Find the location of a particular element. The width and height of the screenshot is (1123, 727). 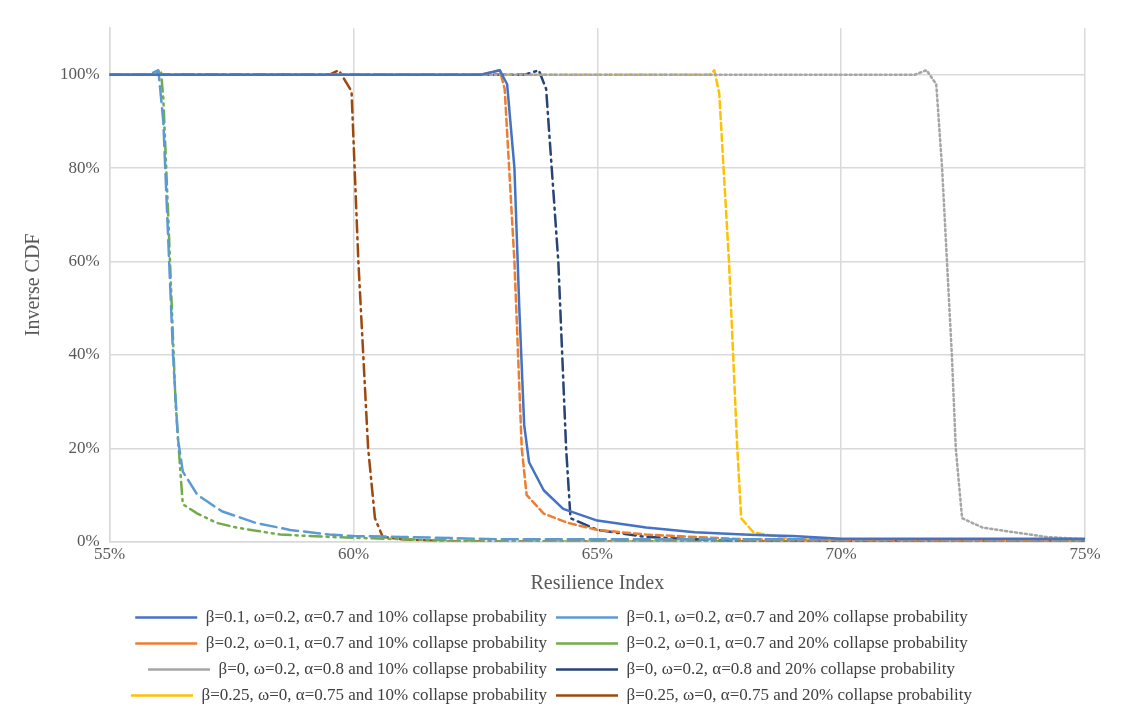

x-tick-label: 70% is located at coordinates (841, 554).